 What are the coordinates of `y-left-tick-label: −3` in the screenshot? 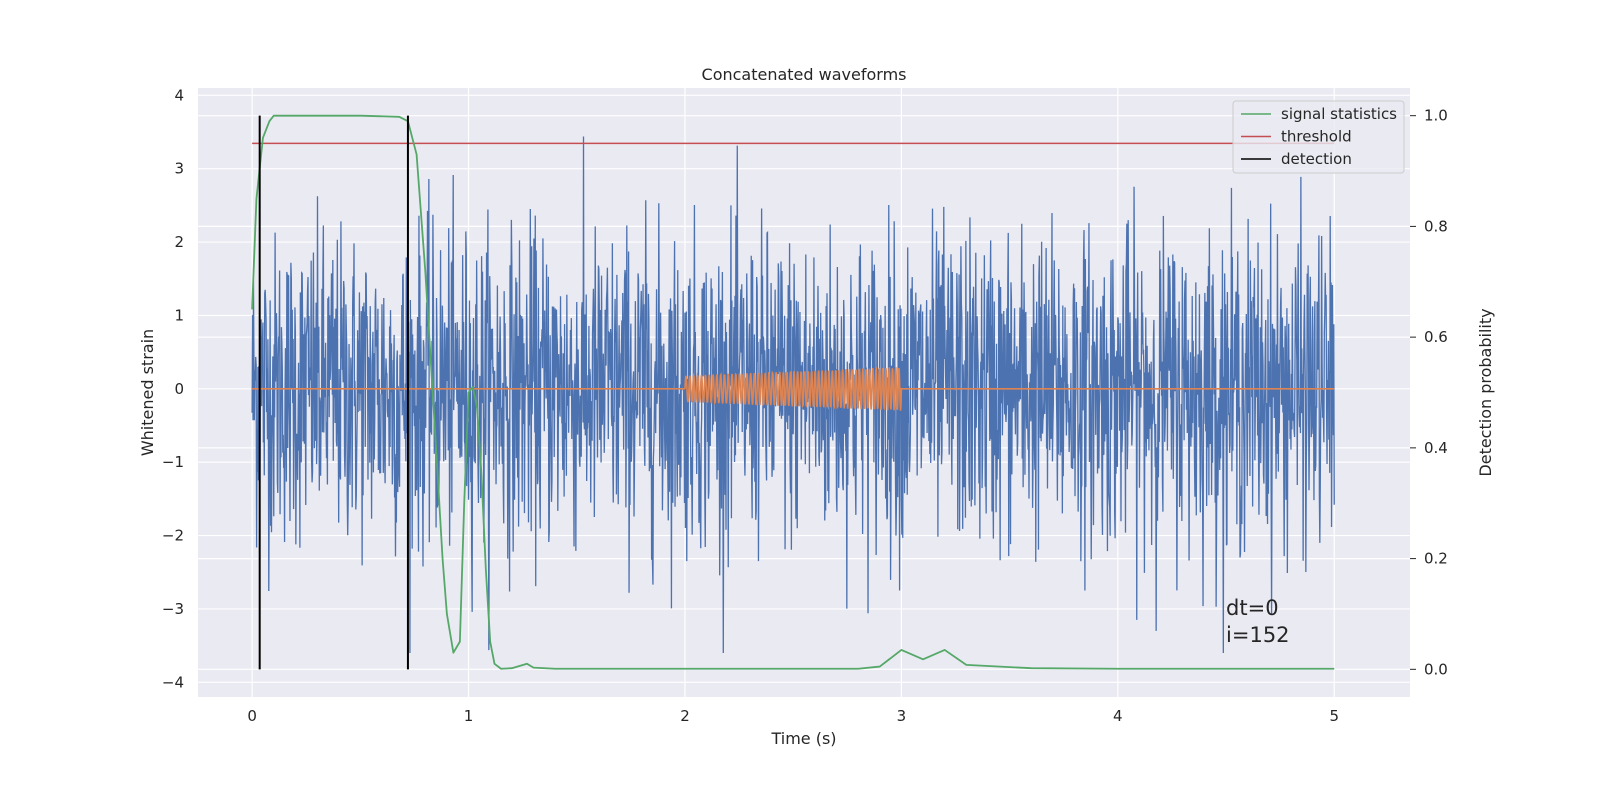 It's located at (173, 609).